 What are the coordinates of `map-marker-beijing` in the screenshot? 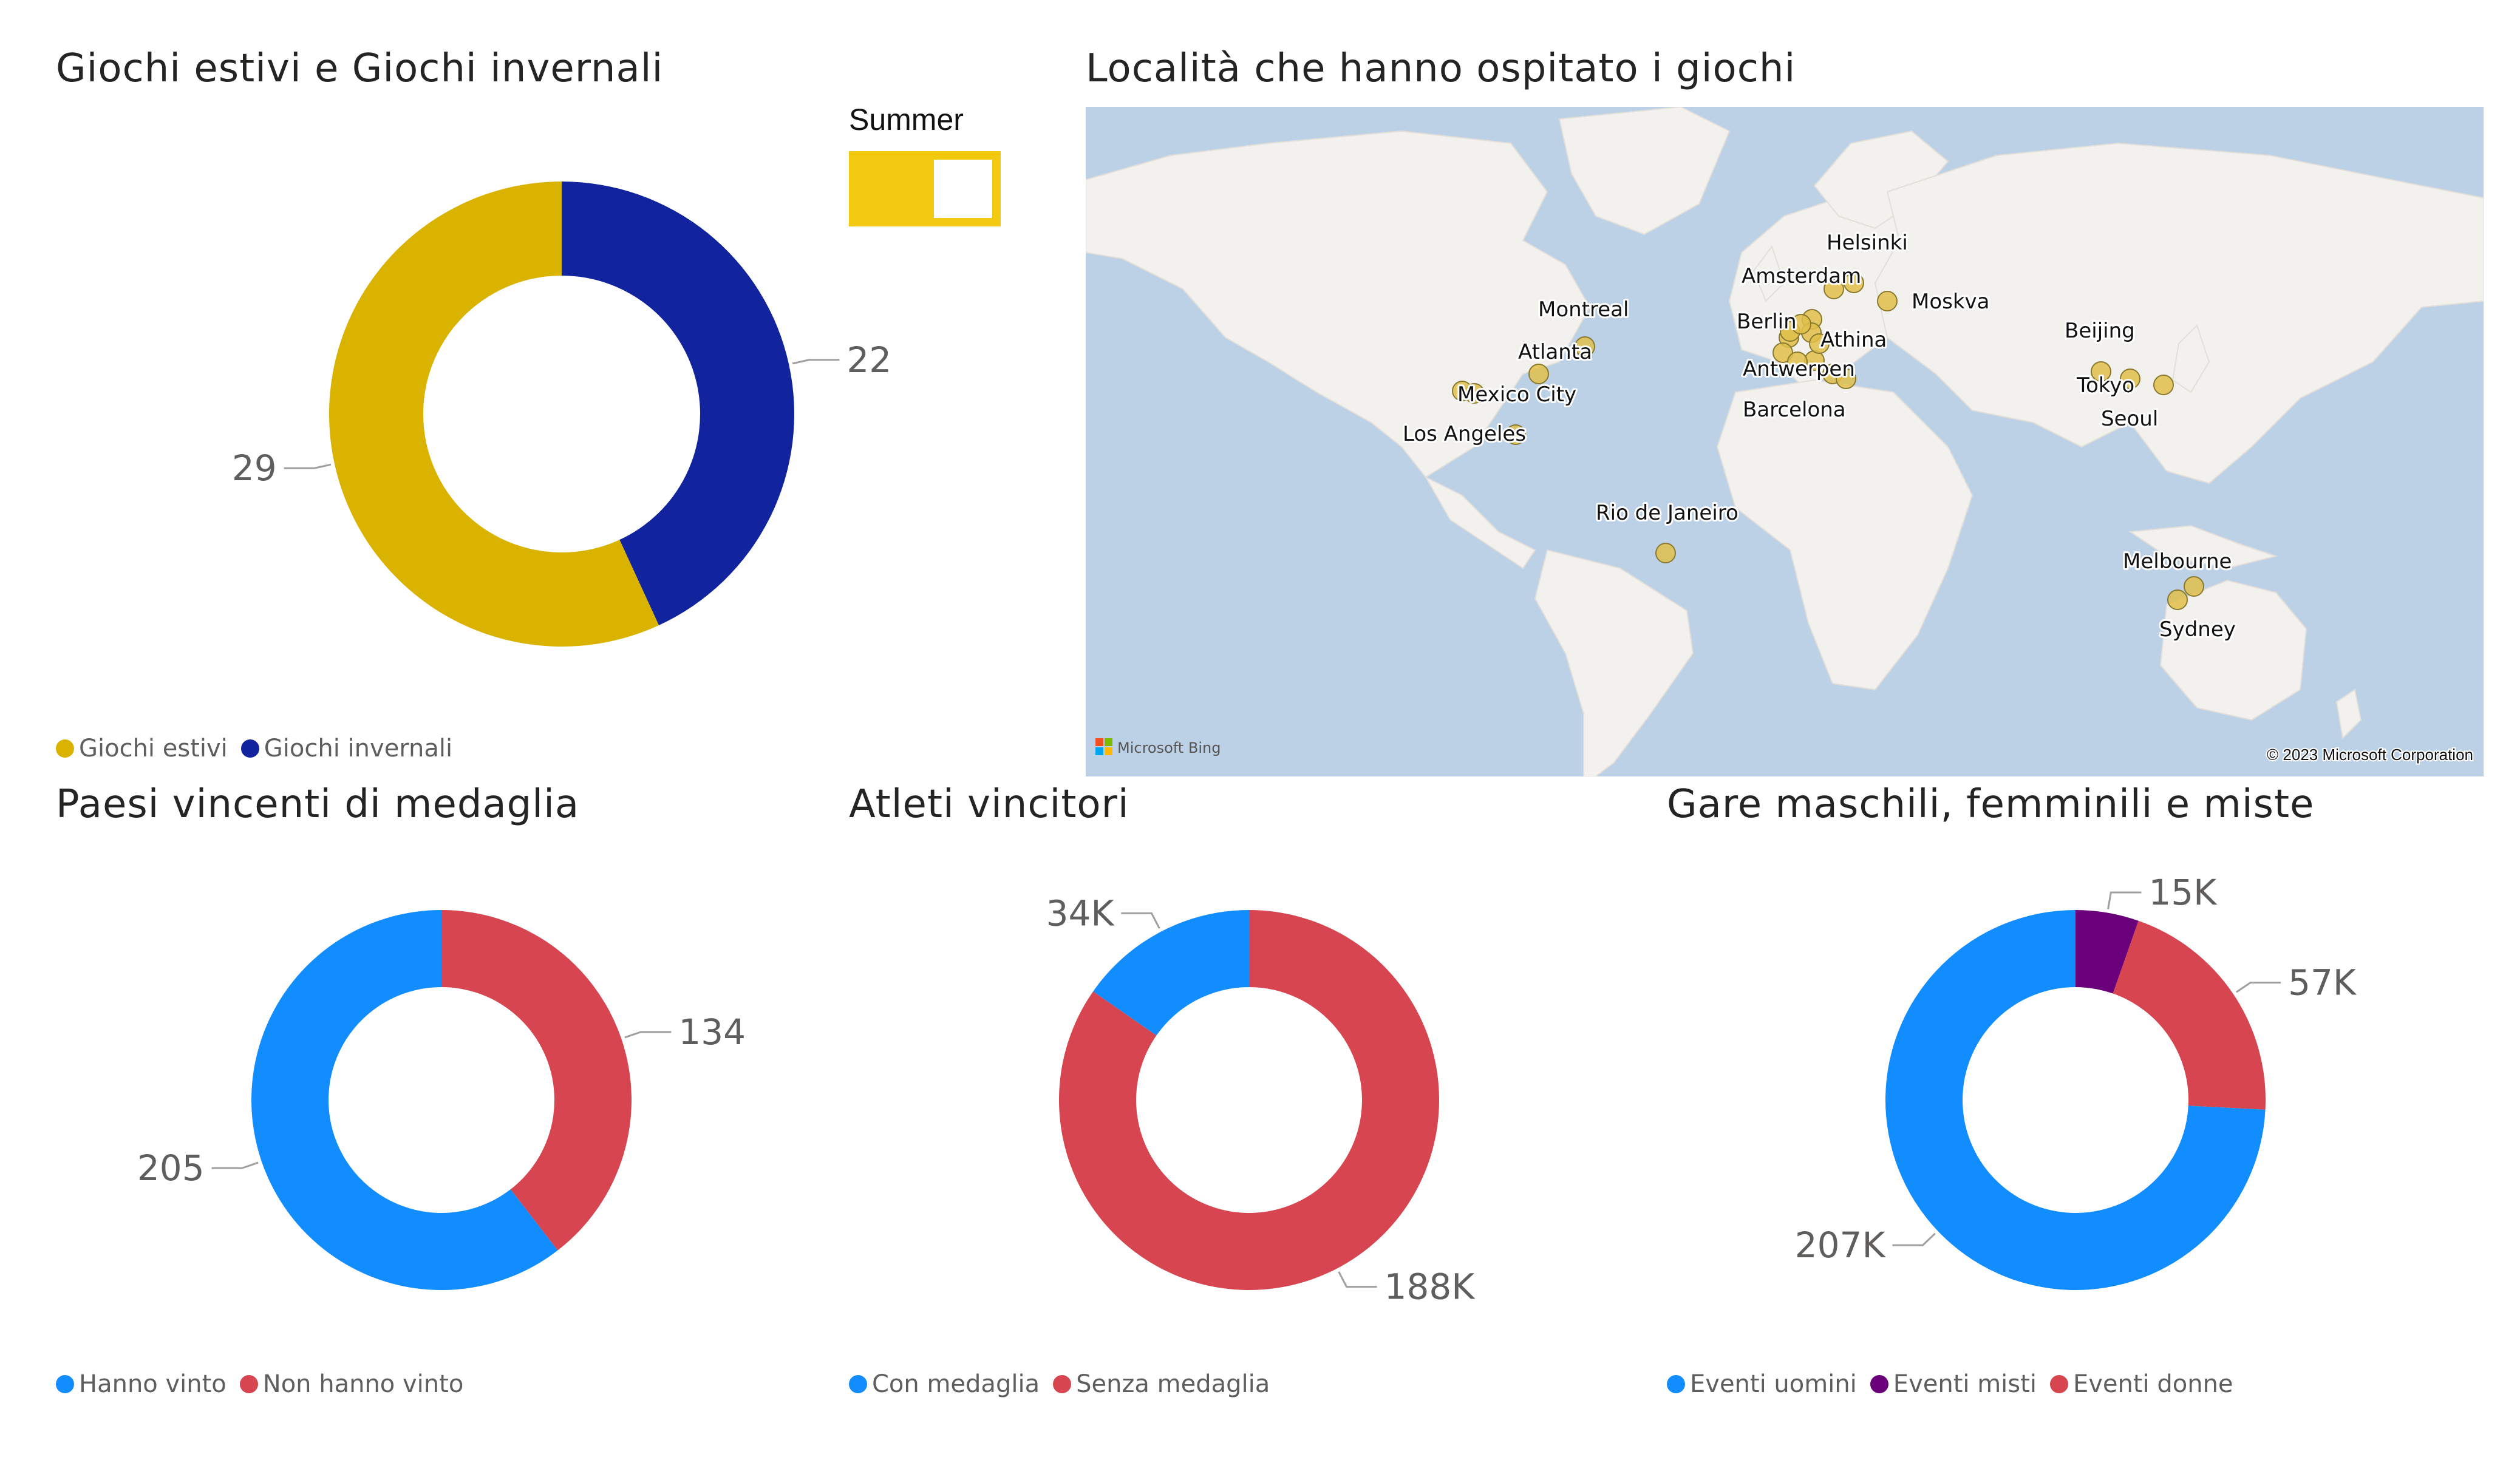 It's located at (2101, 371).